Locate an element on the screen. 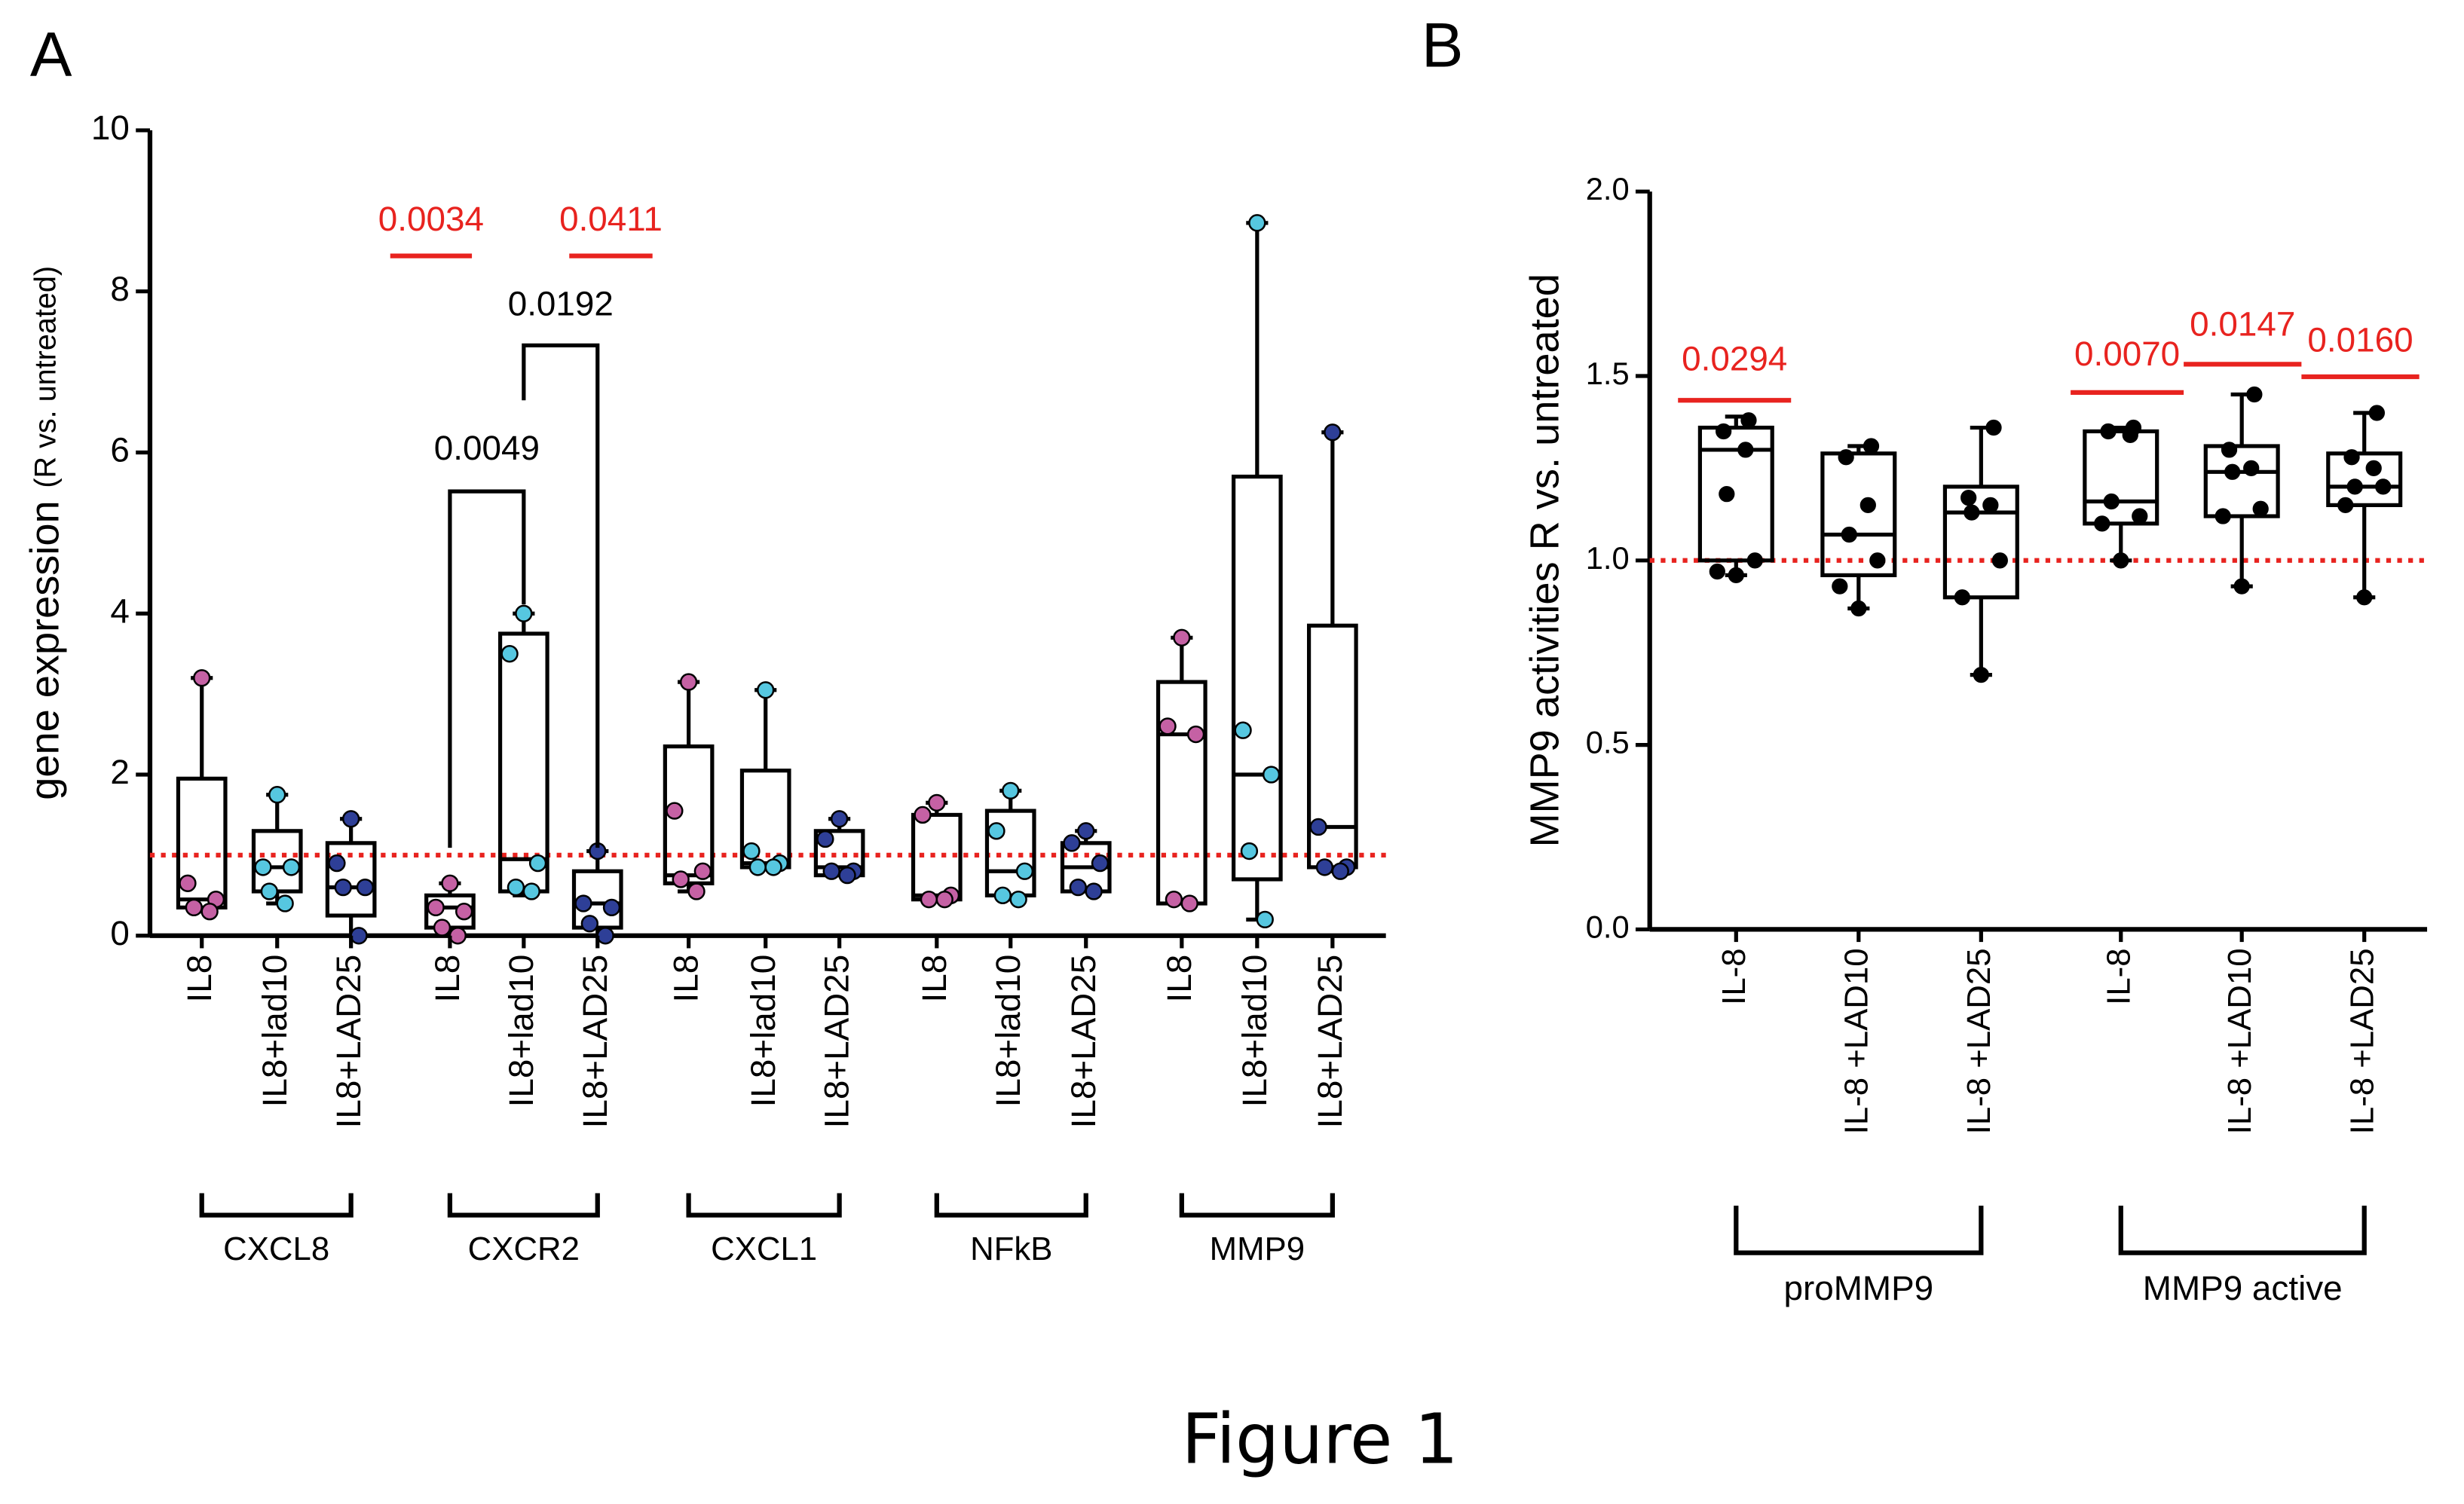 This screenshot has height=1504, width=2464. y-tick-label: 1.0 is located at coordinates (1608, 558).